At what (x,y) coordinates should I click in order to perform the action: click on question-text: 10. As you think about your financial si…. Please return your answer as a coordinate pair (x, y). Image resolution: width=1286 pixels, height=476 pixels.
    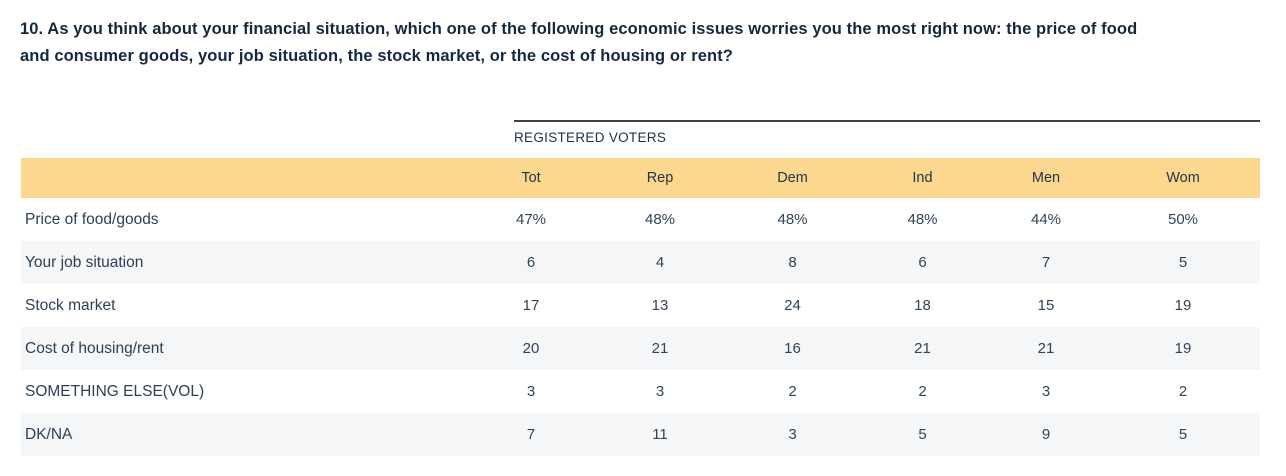
    Looking at the image, I should click on (578, 43).